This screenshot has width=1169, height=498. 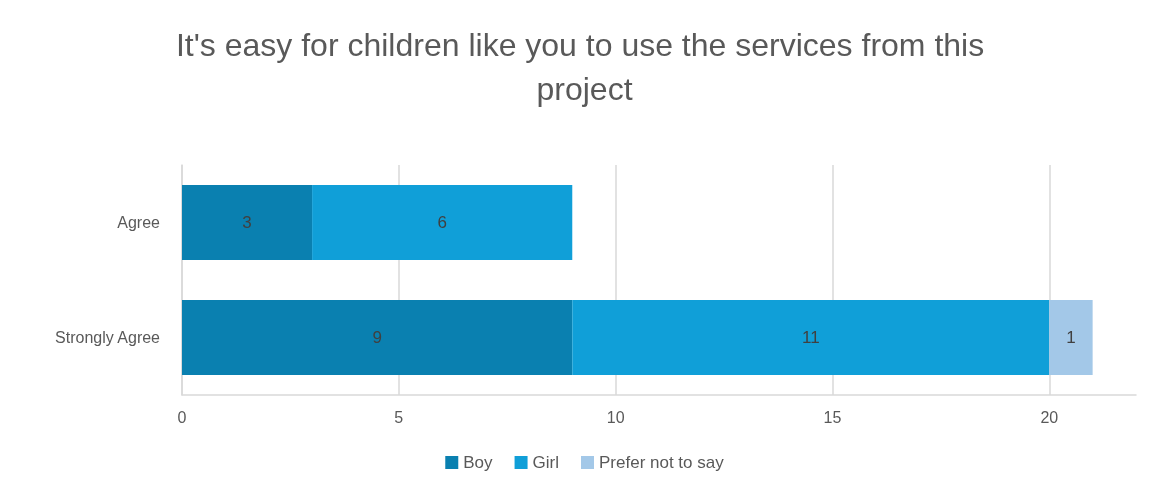 I want to click on y-tick-label: Agree, so click(x=139, y=222).